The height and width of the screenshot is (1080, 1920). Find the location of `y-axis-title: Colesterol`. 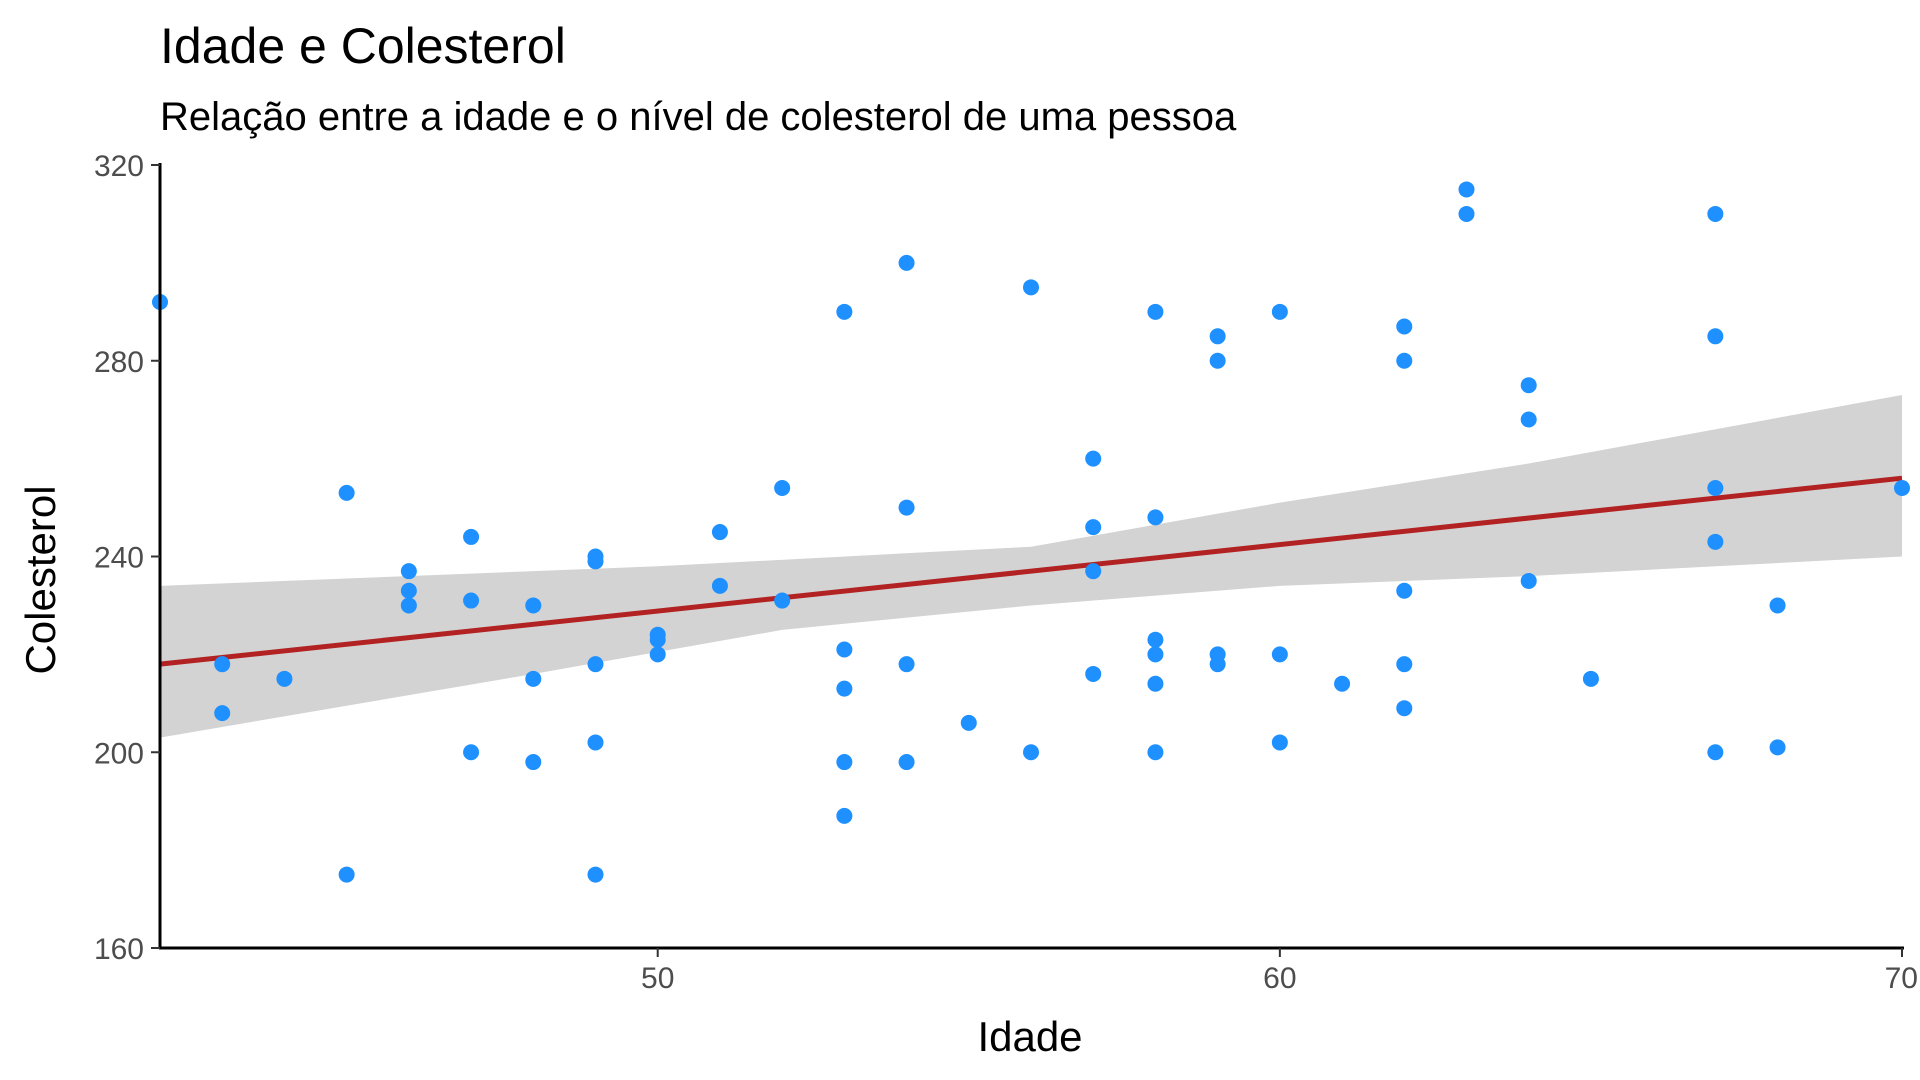

y-axis-title: Colesterol is located at coordinates (40, 579).